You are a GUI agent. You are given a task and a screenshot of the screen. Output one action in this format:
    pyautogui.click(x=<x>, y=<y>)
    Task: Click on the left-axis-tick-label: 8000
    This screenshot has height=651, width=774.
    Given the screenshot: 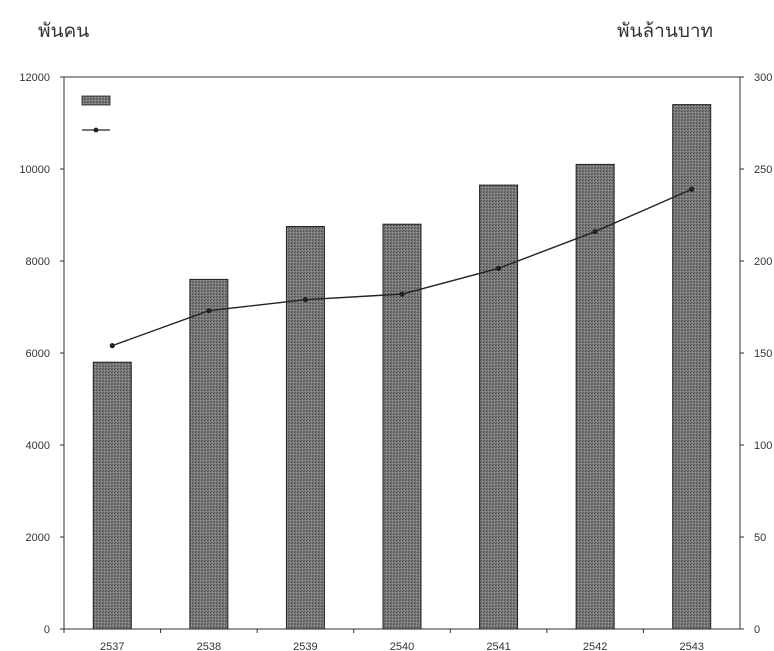 What is the action you would take?
    pyautogui.click(x=38, y=262)
    